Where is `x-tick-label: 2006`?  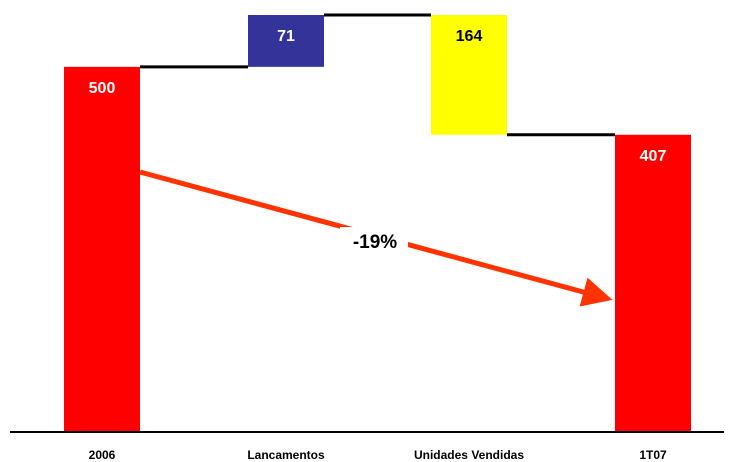 x-tick-label: 2006 is located at coordinates (102, 455).